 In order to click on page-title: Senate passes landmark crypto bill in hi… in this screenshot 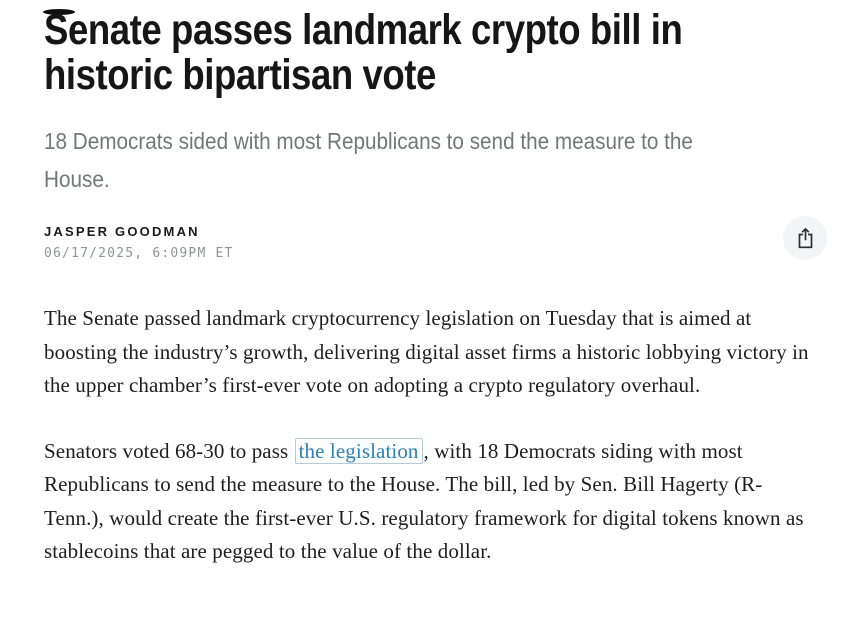, I will do `click(430, 53)`.